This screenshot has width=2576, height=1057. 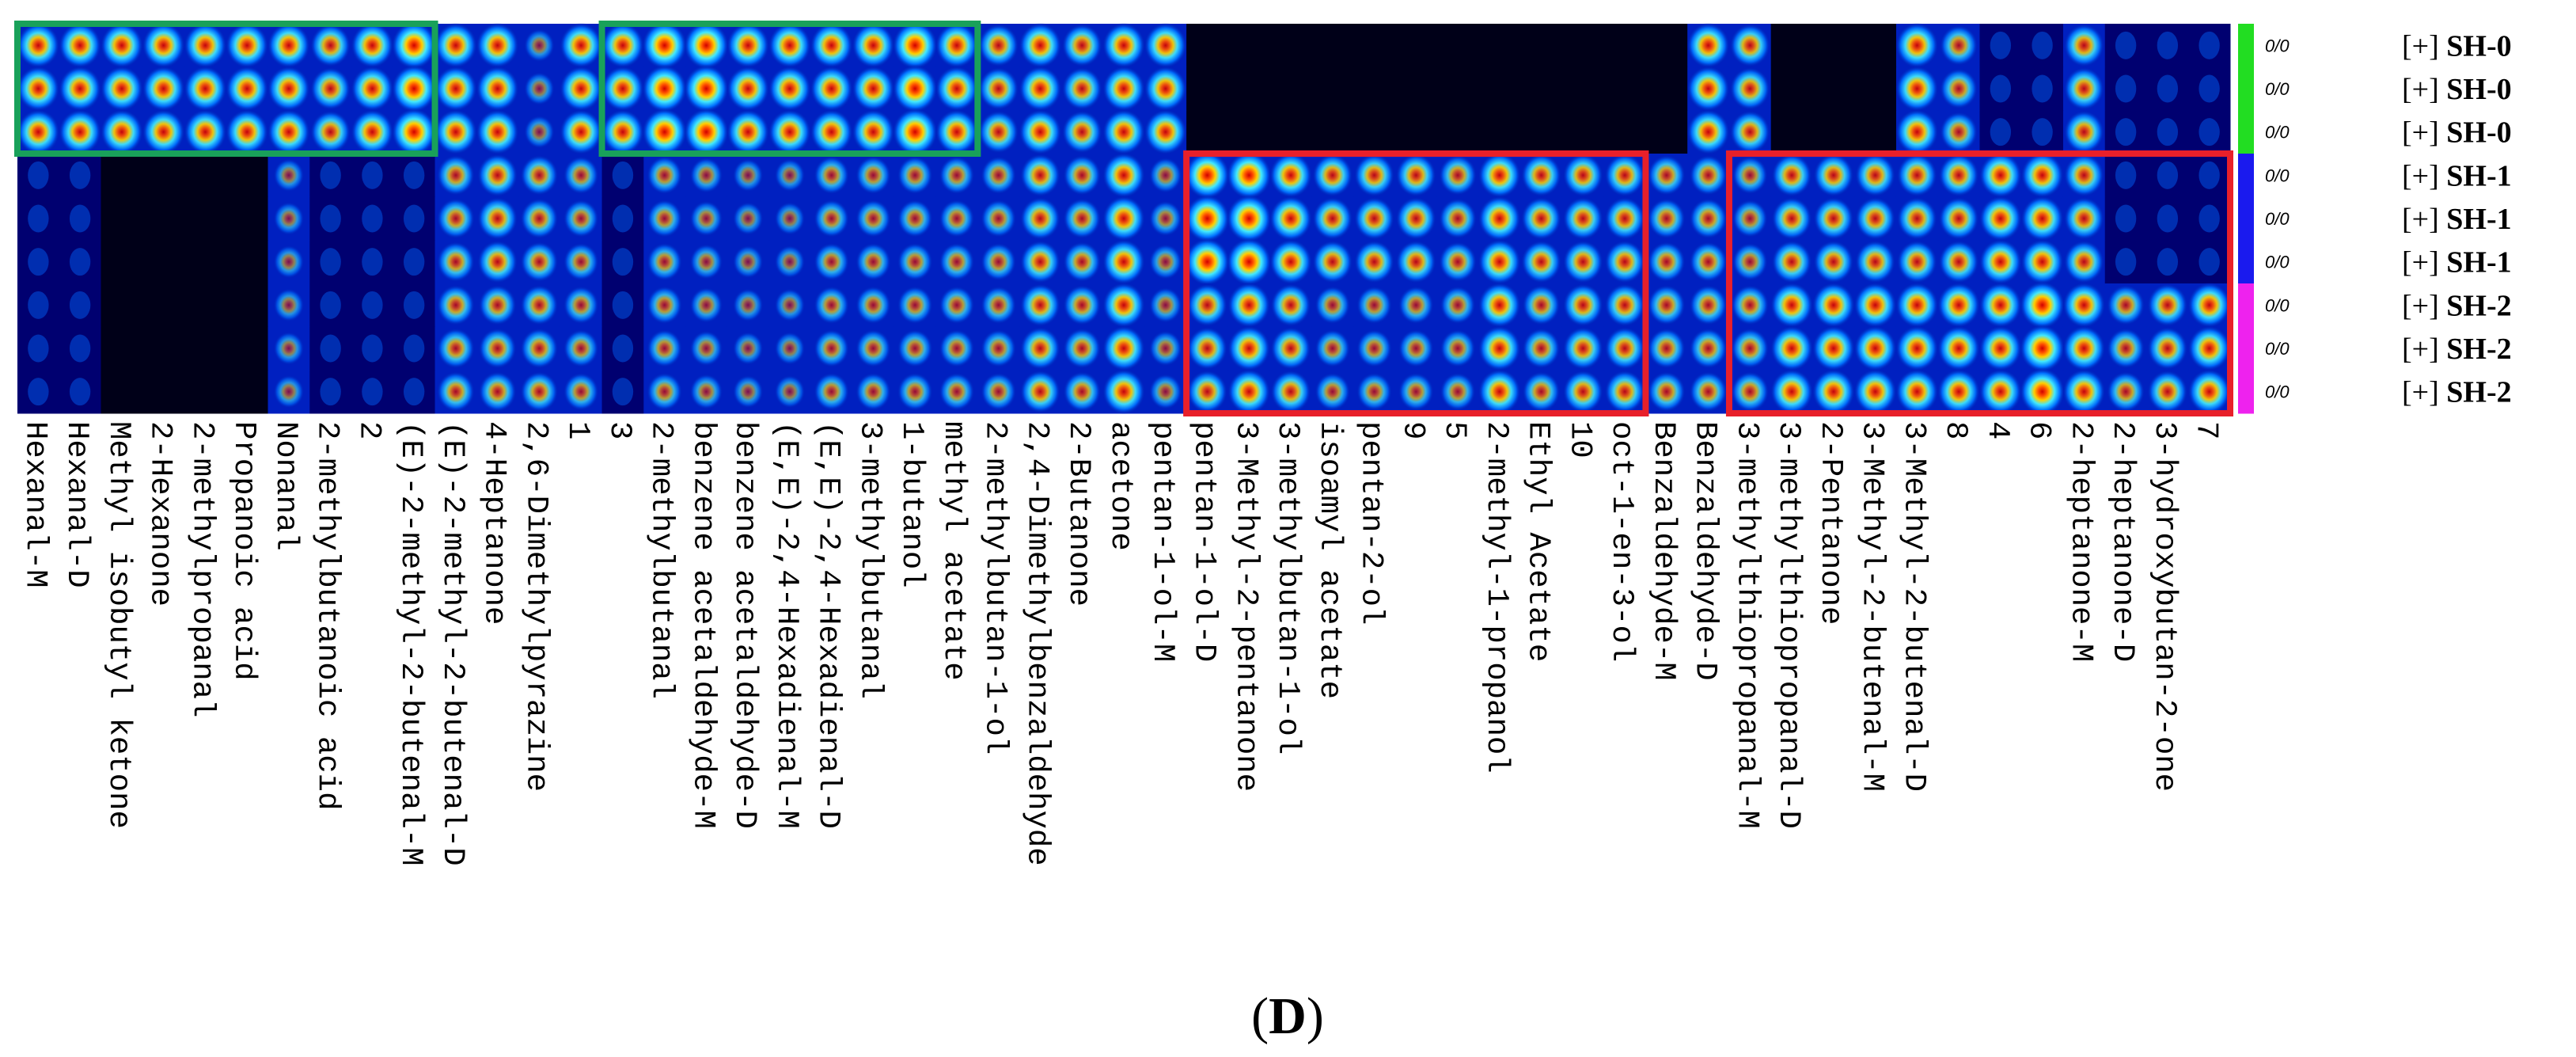 What do you see at coordinates (1705, 551) in the screenshot?
I see `compound-label: Benzaldehyde-D` at bounding box center [1705, 551].